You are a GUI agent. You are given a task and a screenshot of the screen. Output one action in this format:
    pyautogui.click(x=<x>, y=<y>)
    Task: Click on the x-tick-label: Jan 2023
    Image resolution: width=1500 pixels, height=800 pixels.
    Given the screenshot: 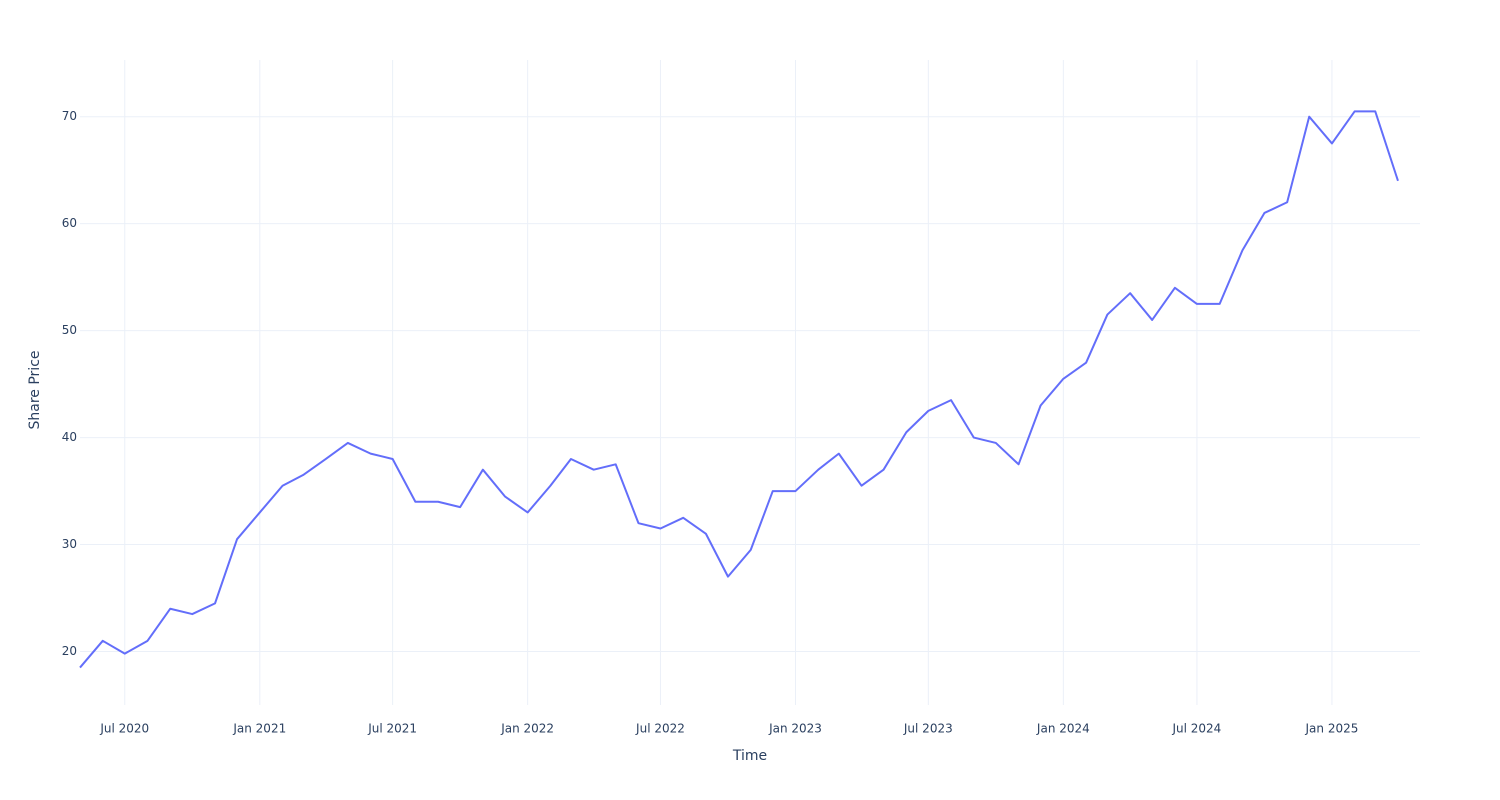 What is the action you would take?
    pyautogui.click(x=795, y=729)
    